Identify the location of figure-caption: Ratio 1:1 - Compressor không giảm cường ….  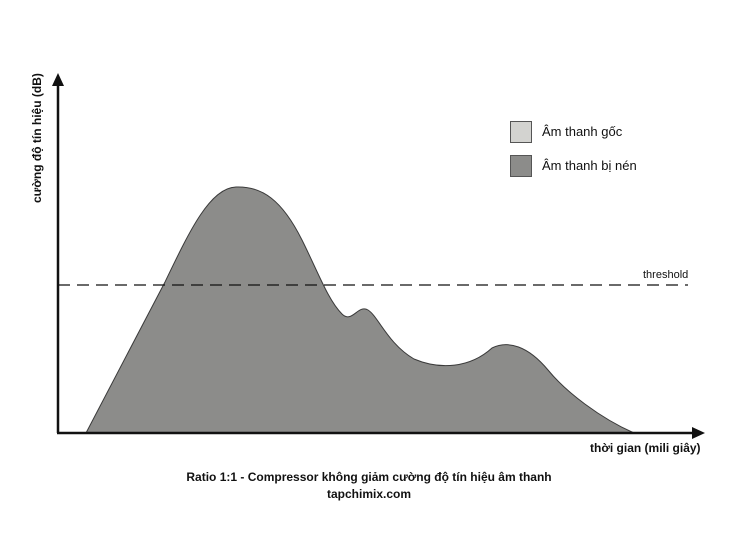
(369, 477).